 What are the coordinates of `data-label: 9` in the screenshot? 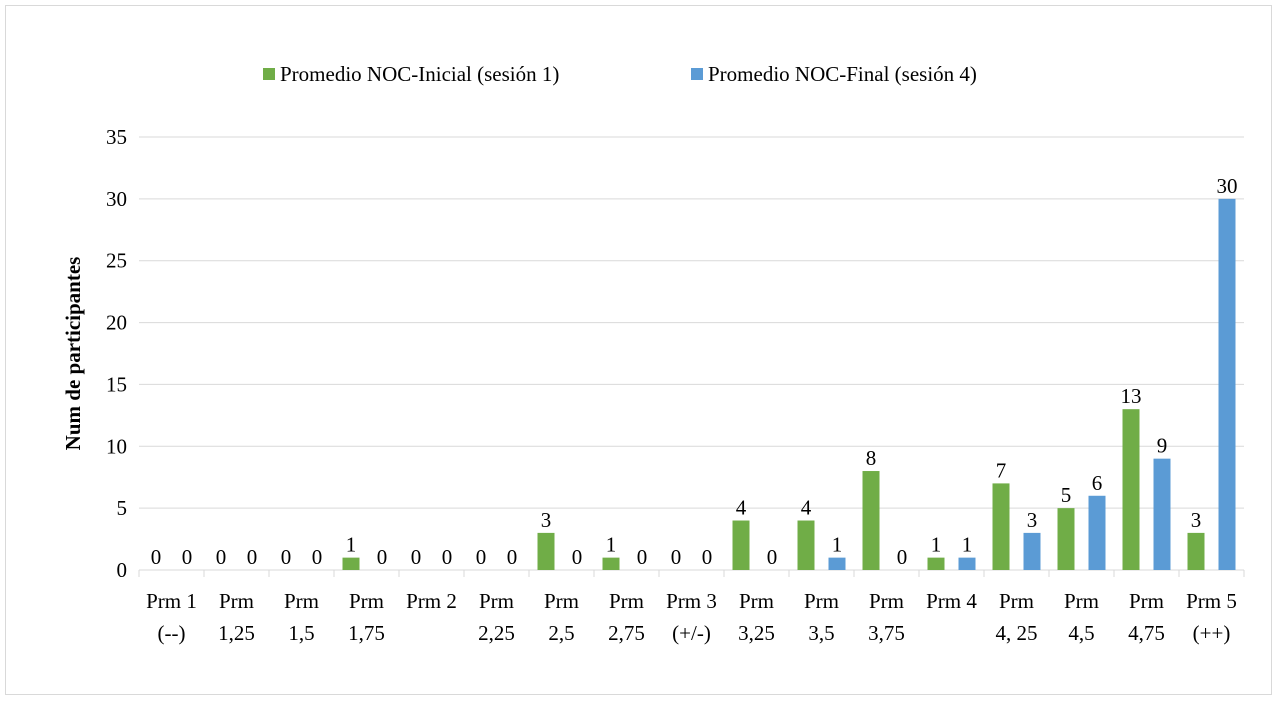 It's located at (1162, 446).